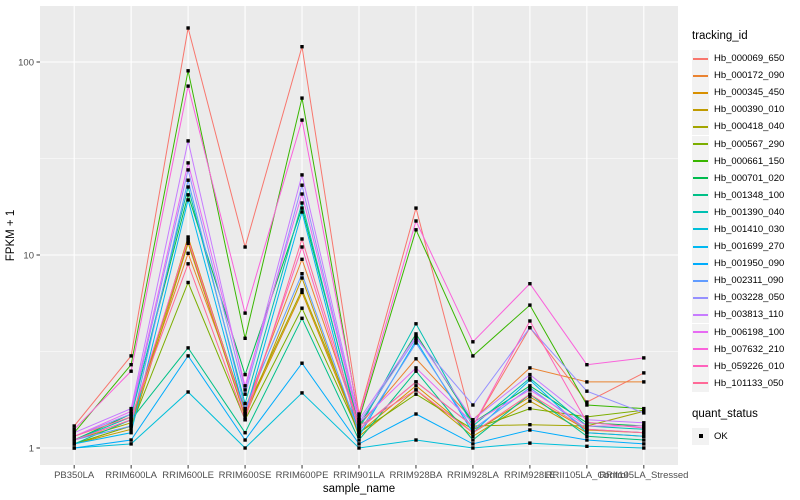 The height and width of the screenshot is (500, 800). I want to click on legend-title-quant-status: quant_status, so click(725, 413).